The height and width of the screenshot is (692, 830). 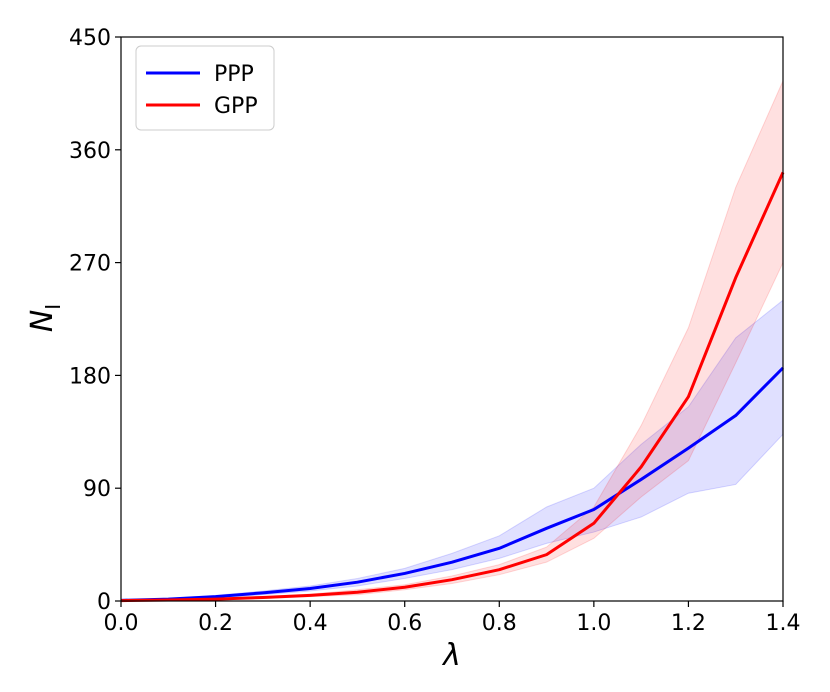 I want to click on x-tick-label: 0.4, so click(x=310, y=623).